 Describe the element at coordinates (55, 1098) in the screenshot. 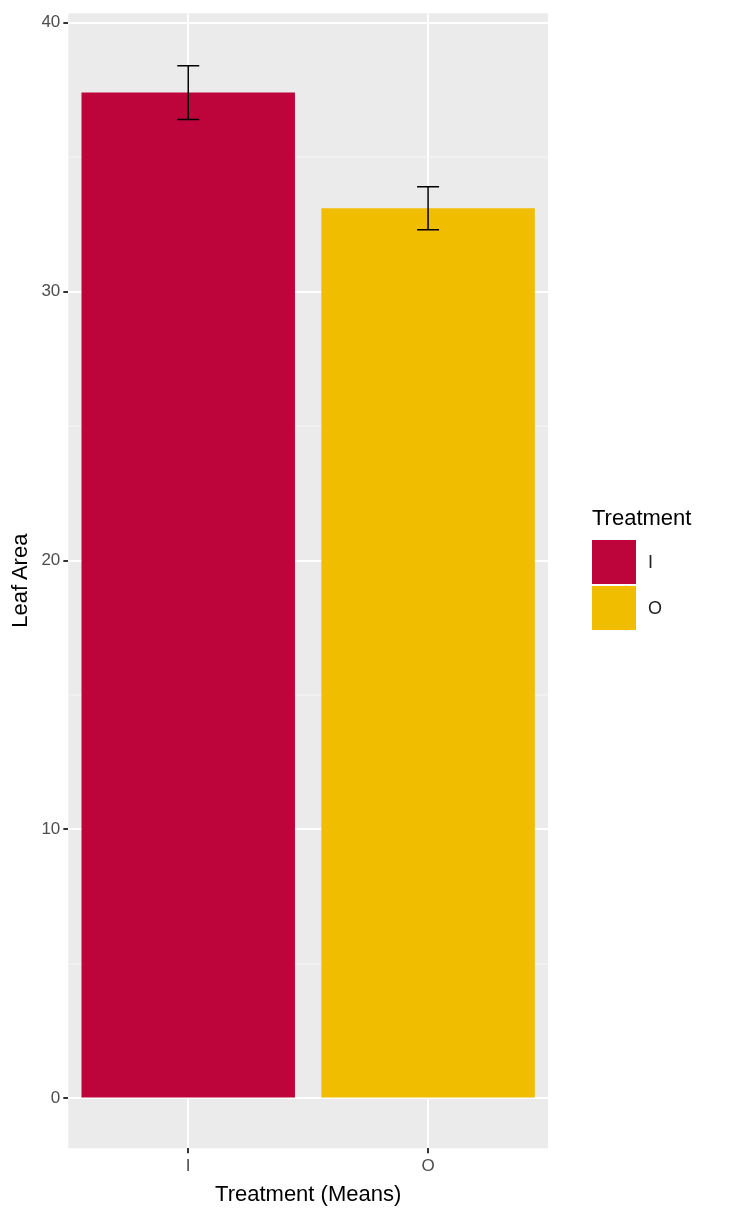

I see `y-tick-label: 0` at that location.